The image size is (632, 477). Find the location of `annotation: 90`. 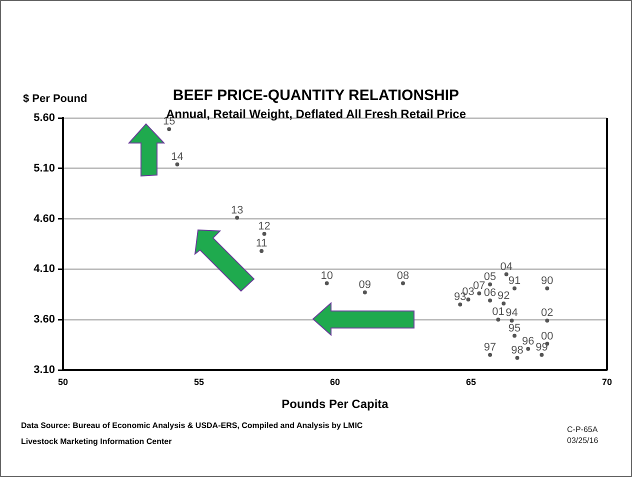

annotation: 90 is located at coordinates (547, 280).